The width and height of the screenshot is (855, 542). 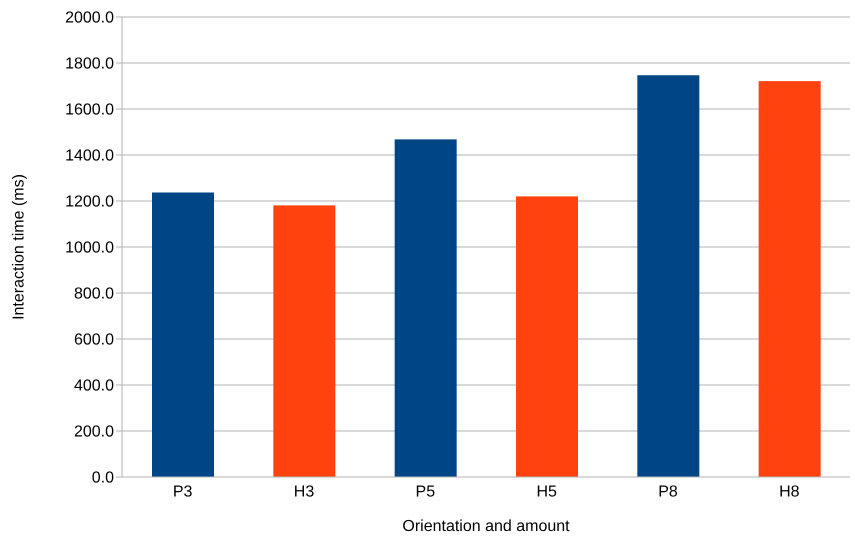 I want to click on y-tick-label: 800.0, so click(x=94, y=294).